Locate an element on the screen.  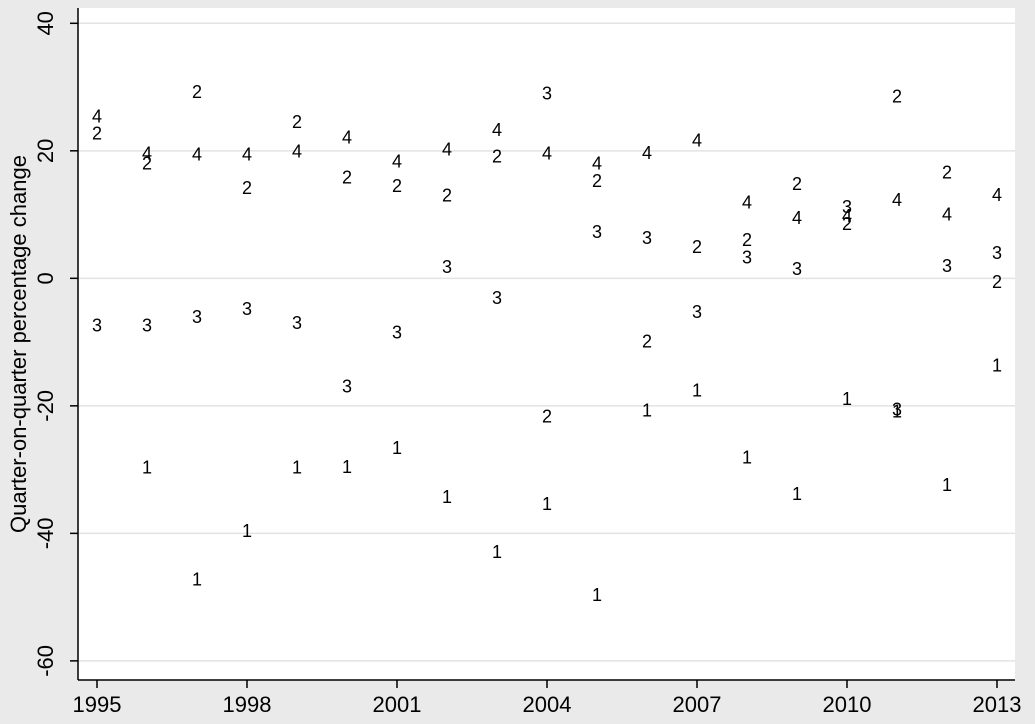
x-tick-label: 1995 is located at coordinates (97, 704).